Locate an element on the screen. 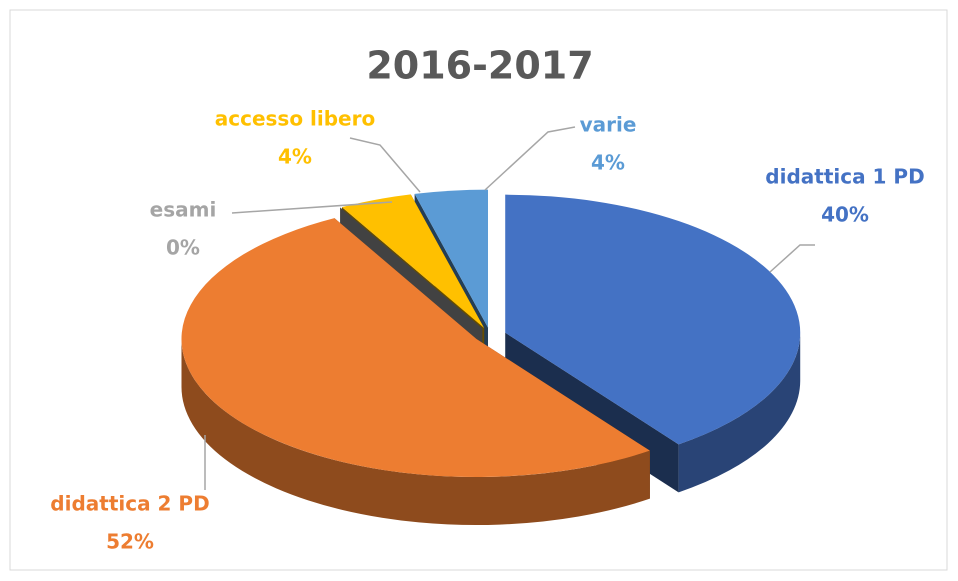 This screenshot has height=581, width=958. slice-label: esami is located at coordinates (183, 210).